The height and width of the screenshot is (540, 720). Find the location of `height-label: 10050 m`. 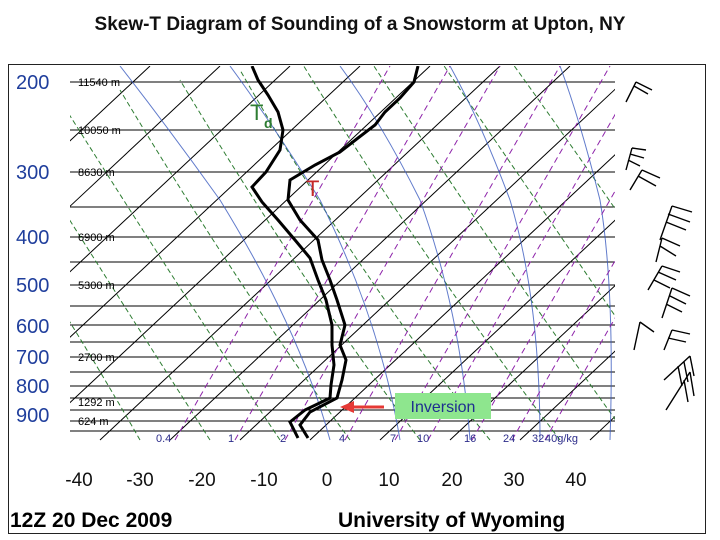

height-label: 10050 m is located at coordinates (99, 131).